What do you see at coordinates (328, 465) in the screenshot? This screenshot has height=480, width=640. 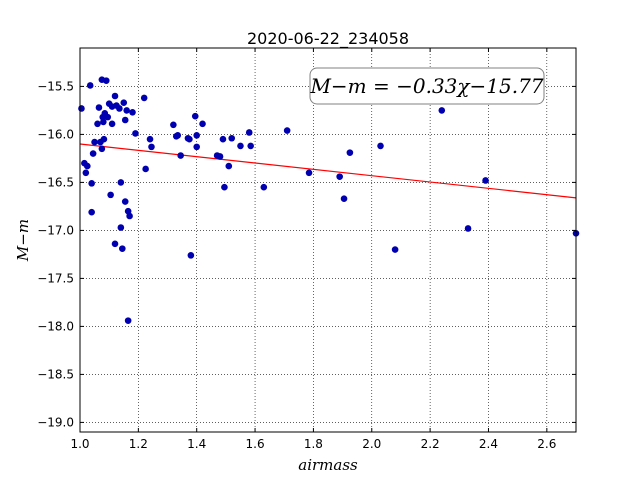 I see `x-axis-label: airmass` at bounding box center [328, 465].